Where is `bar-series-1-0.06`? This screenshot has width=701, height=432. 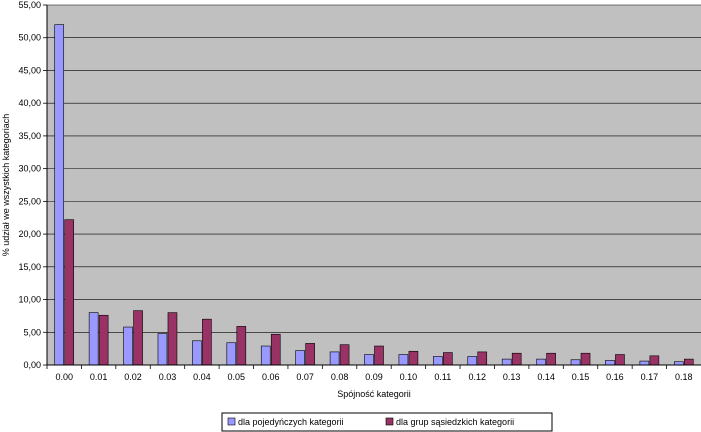 bar-series-1-0.06 is located at coordinates (265, 355).